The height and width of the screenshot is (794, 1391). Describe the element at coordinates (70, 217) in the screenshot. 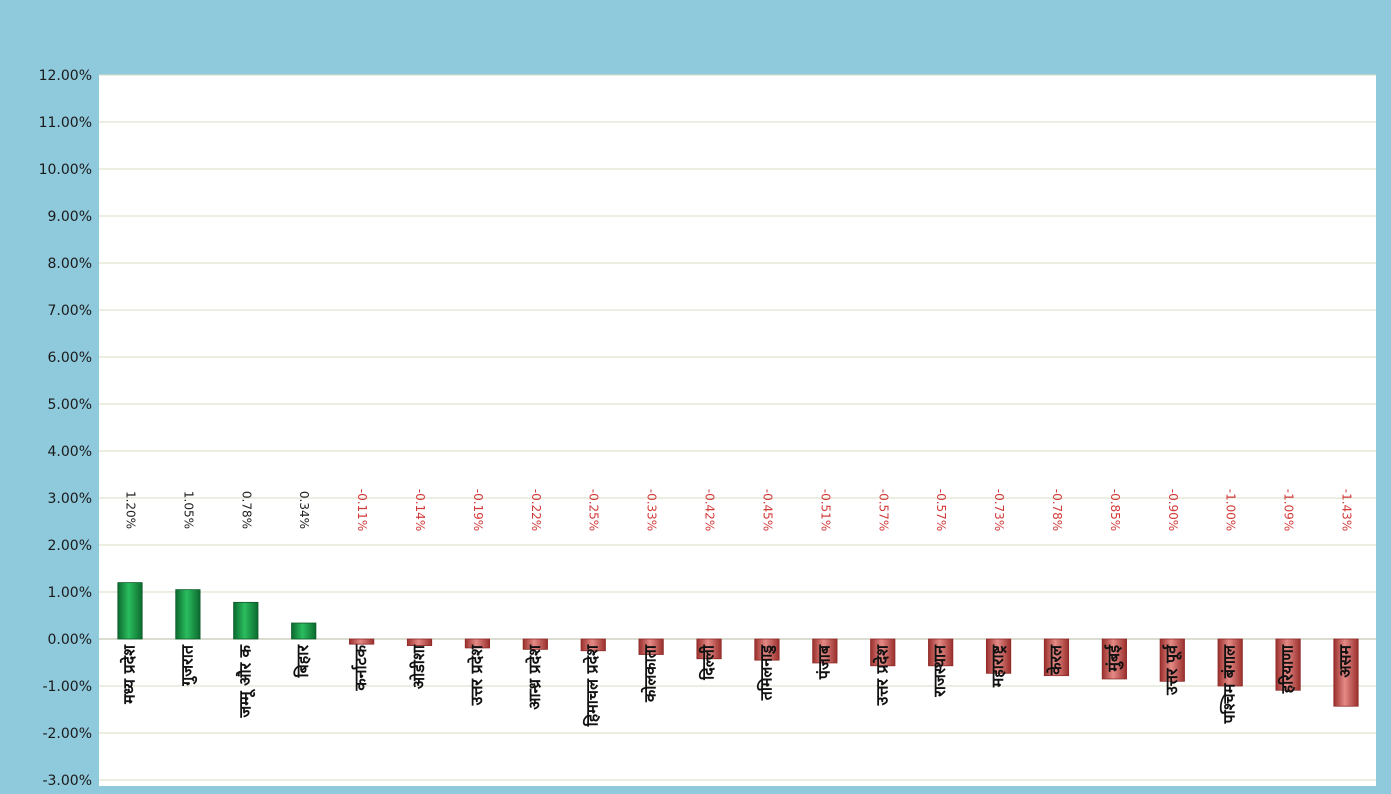

I see `y-tick-label: 9.00%` at that location.